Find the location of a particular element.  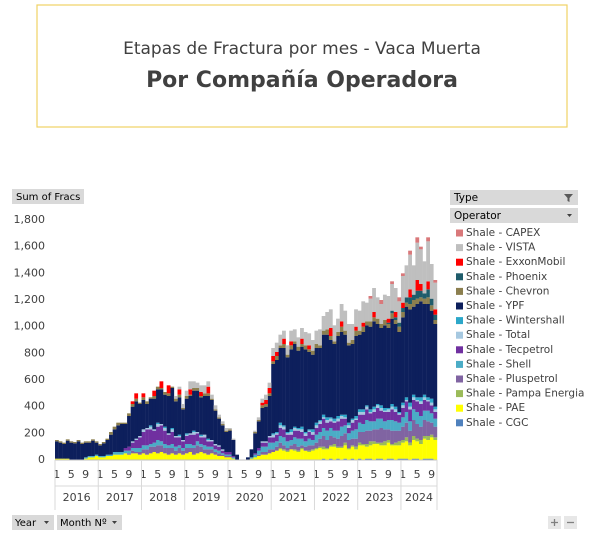

y-tick-label: 1,200 is located at coordinates (30, 299).